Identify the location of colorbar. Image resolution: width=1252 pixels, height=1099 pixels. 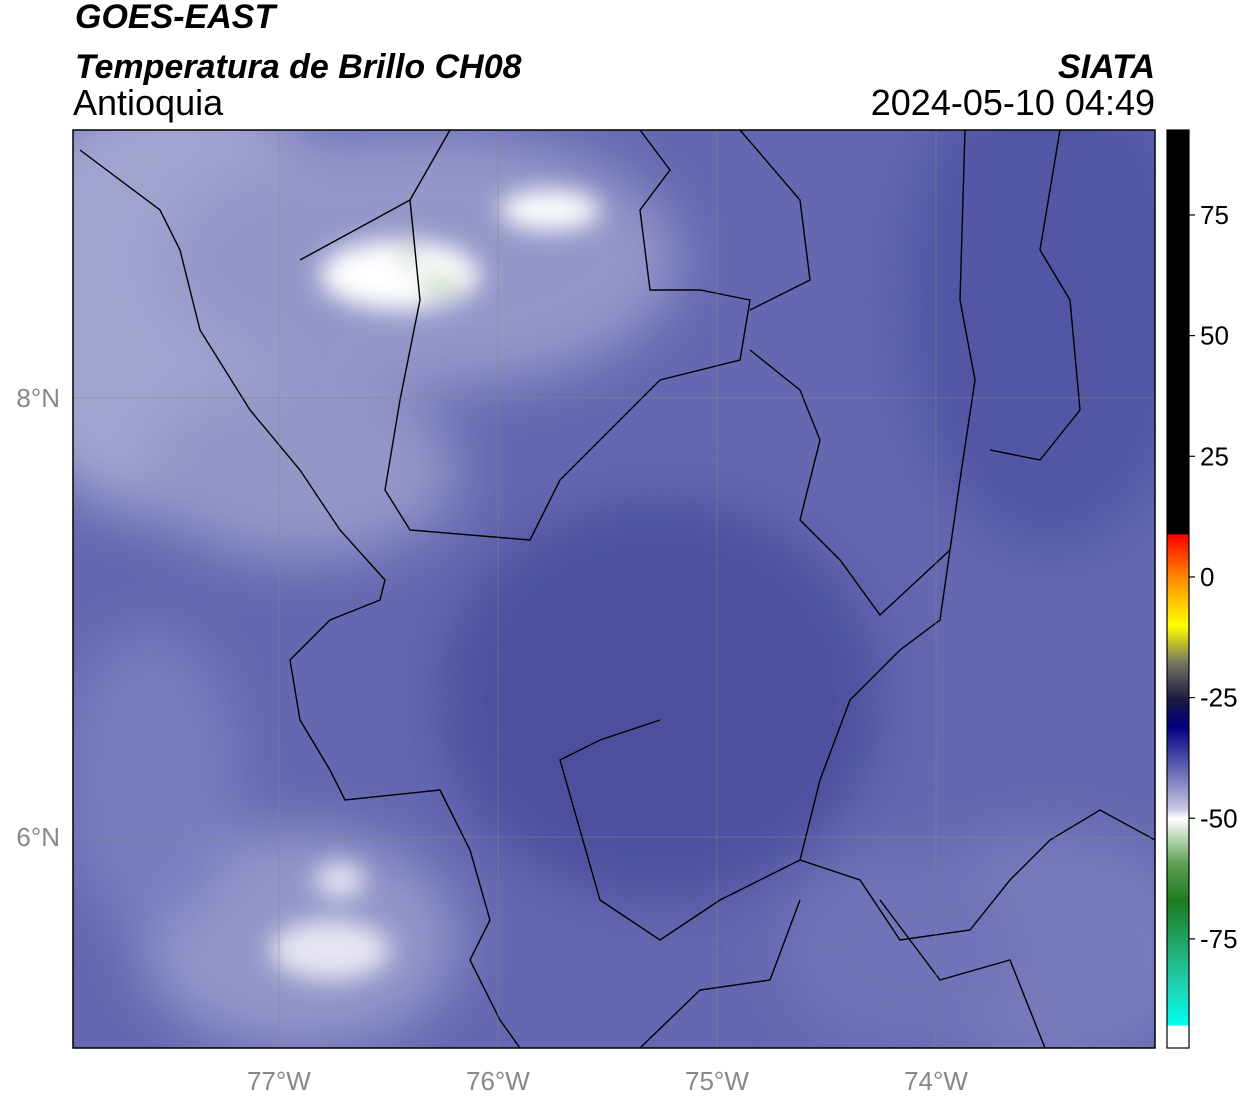
(1178, 589).